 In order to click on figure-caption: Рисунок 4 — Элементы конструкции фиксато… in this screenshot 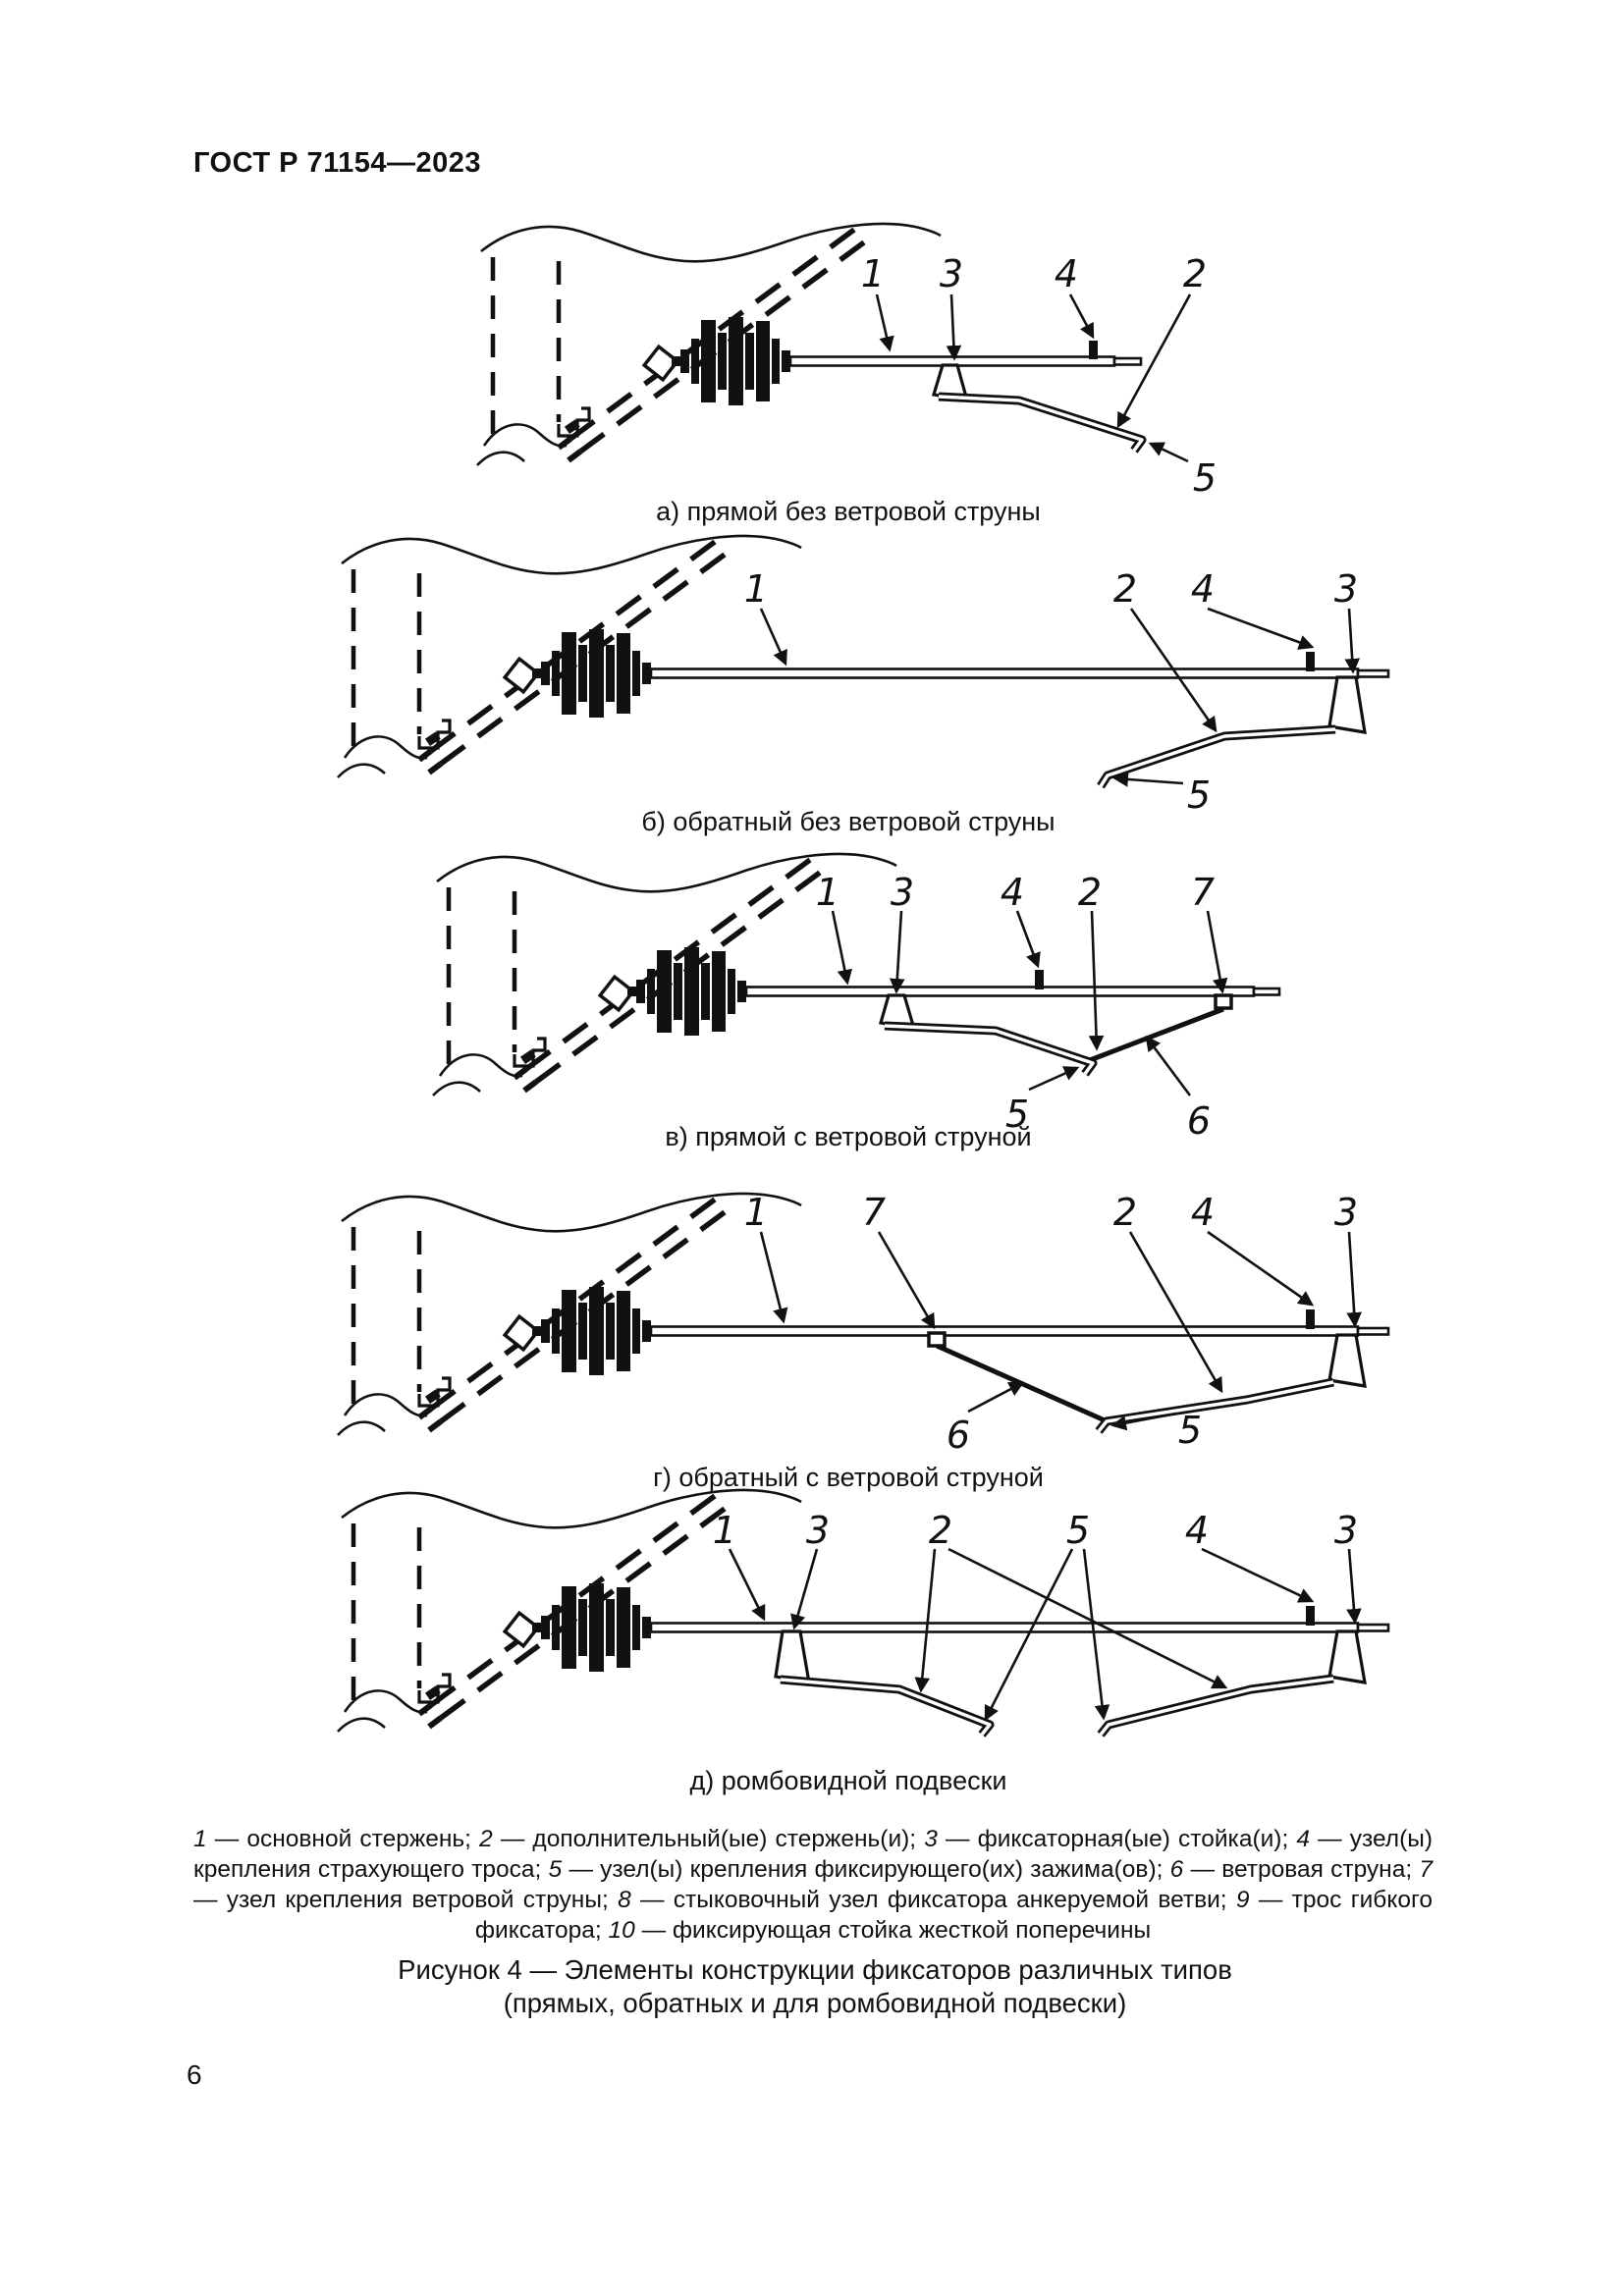, I will do `click(815, 1986)`.